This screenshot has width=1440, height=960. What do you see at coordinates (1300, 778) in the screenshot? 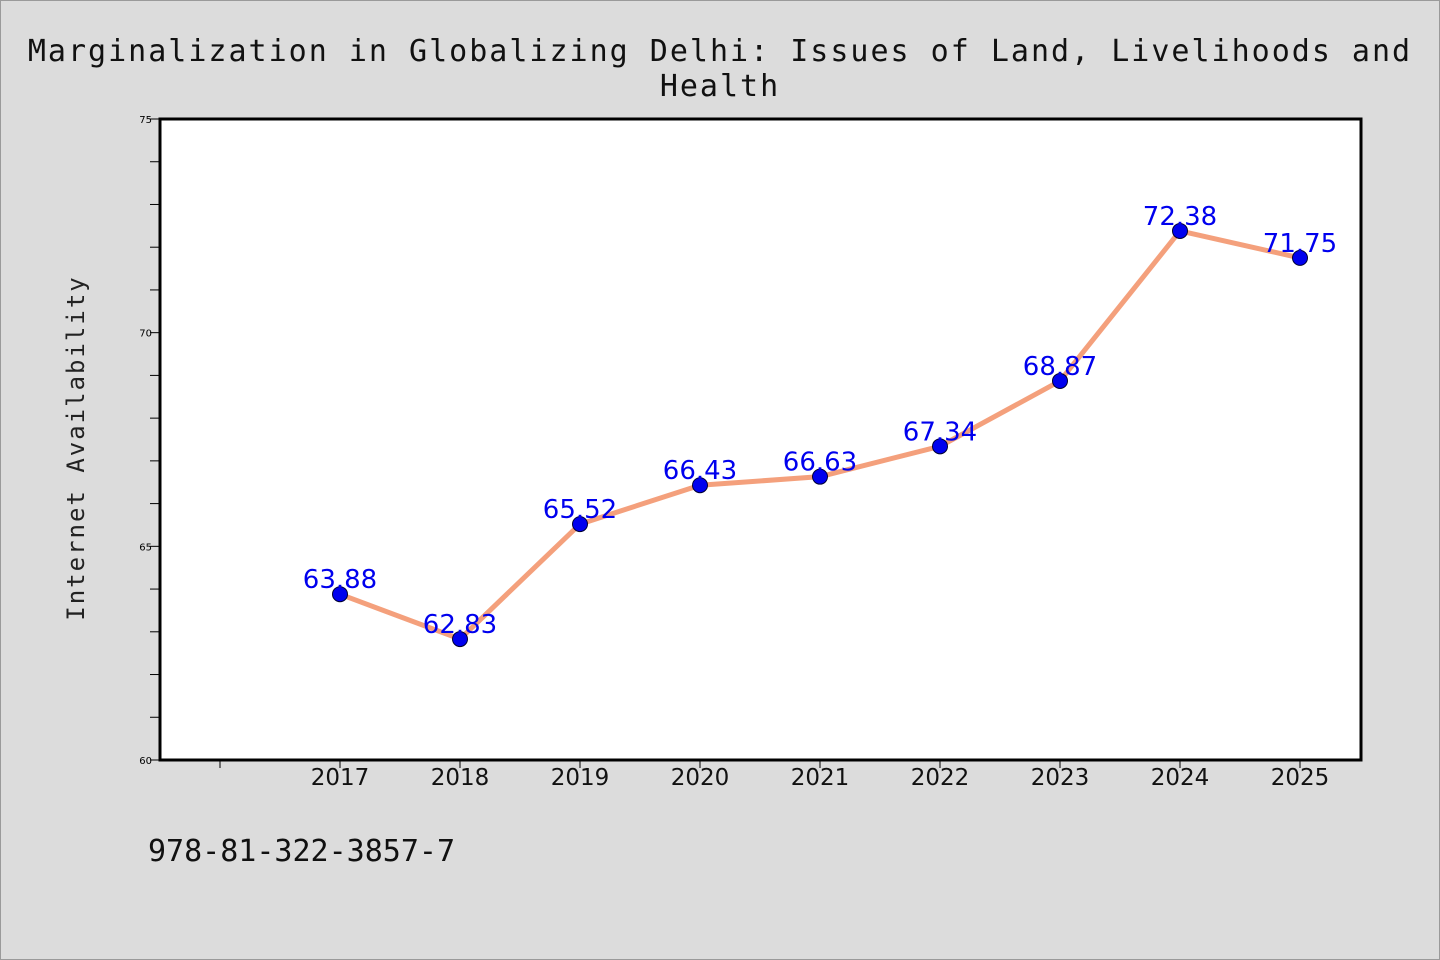
I see `x-tick-label: 2025` at bounding box center [1300, 778].